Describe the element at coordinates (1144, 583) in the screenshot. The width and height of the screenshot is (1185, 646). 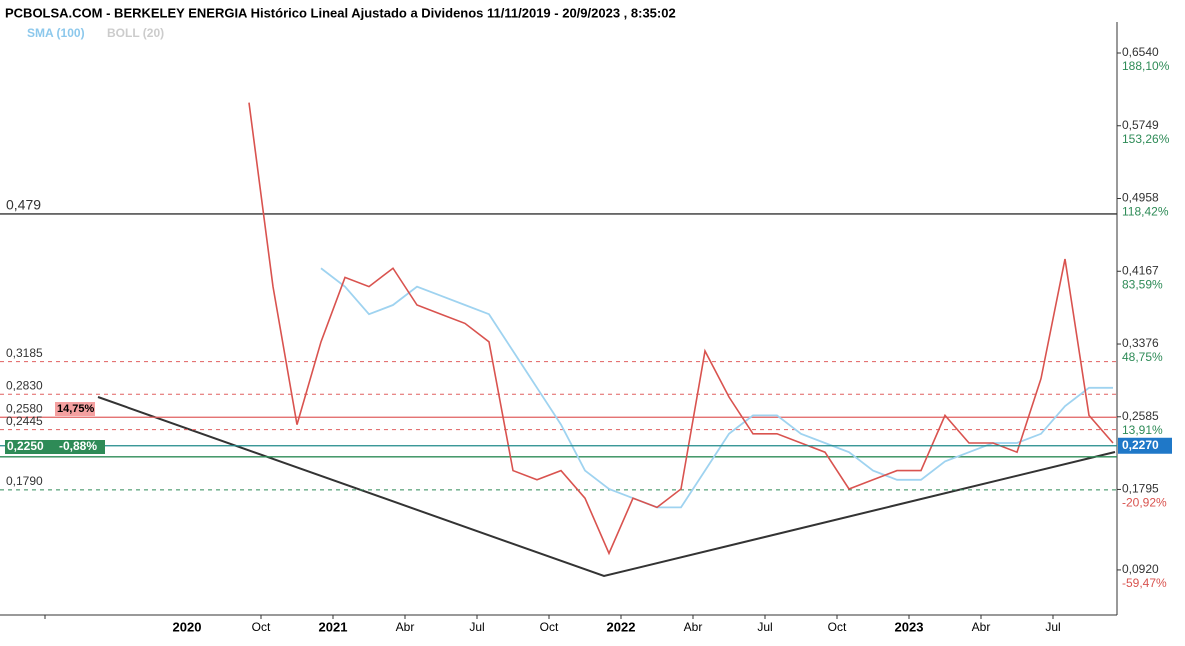
I see `y-tick-percent: -59,47%` at that location.